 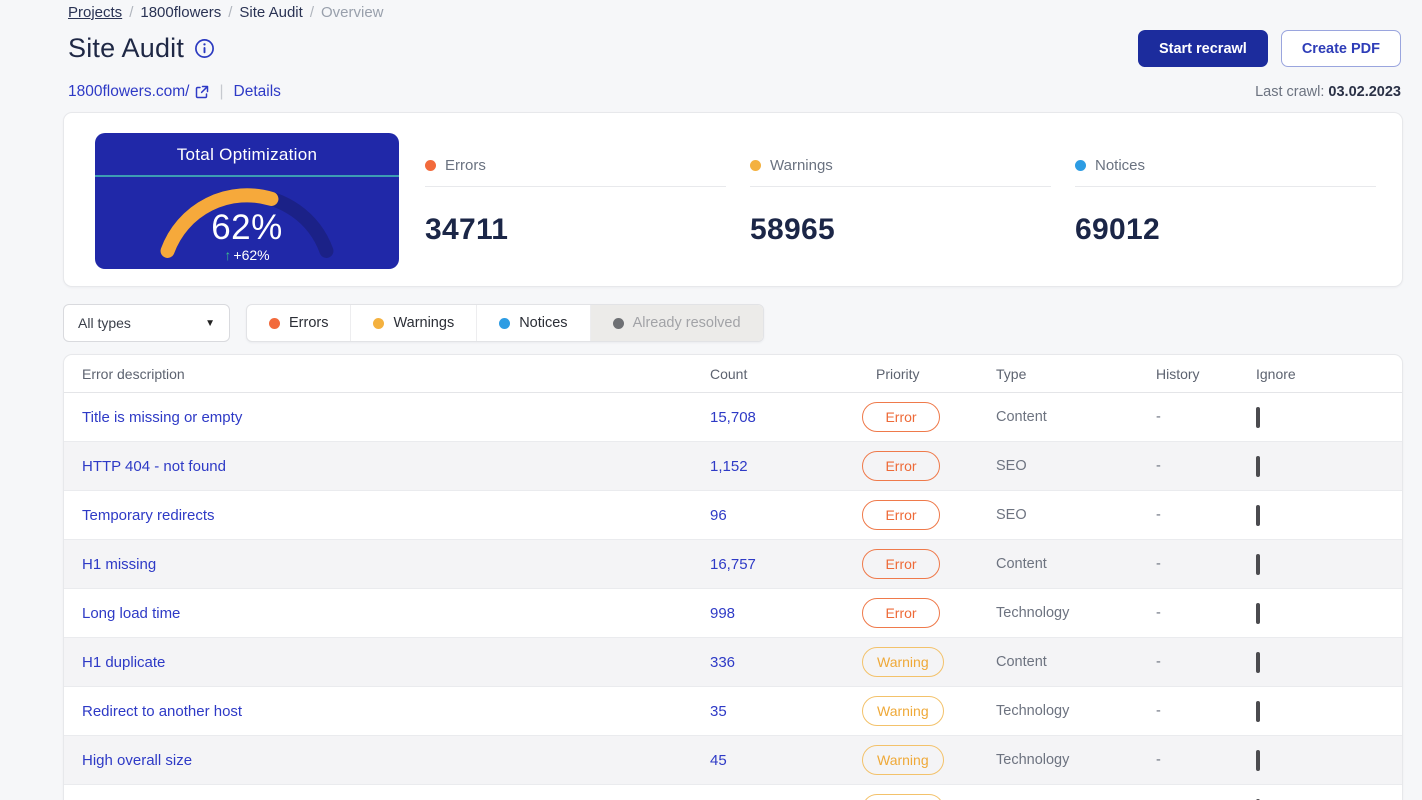 What do you see at coordinates (733, 792) in the screenshot?
I see `table-row: Warning` at bounding box center [733, 792].